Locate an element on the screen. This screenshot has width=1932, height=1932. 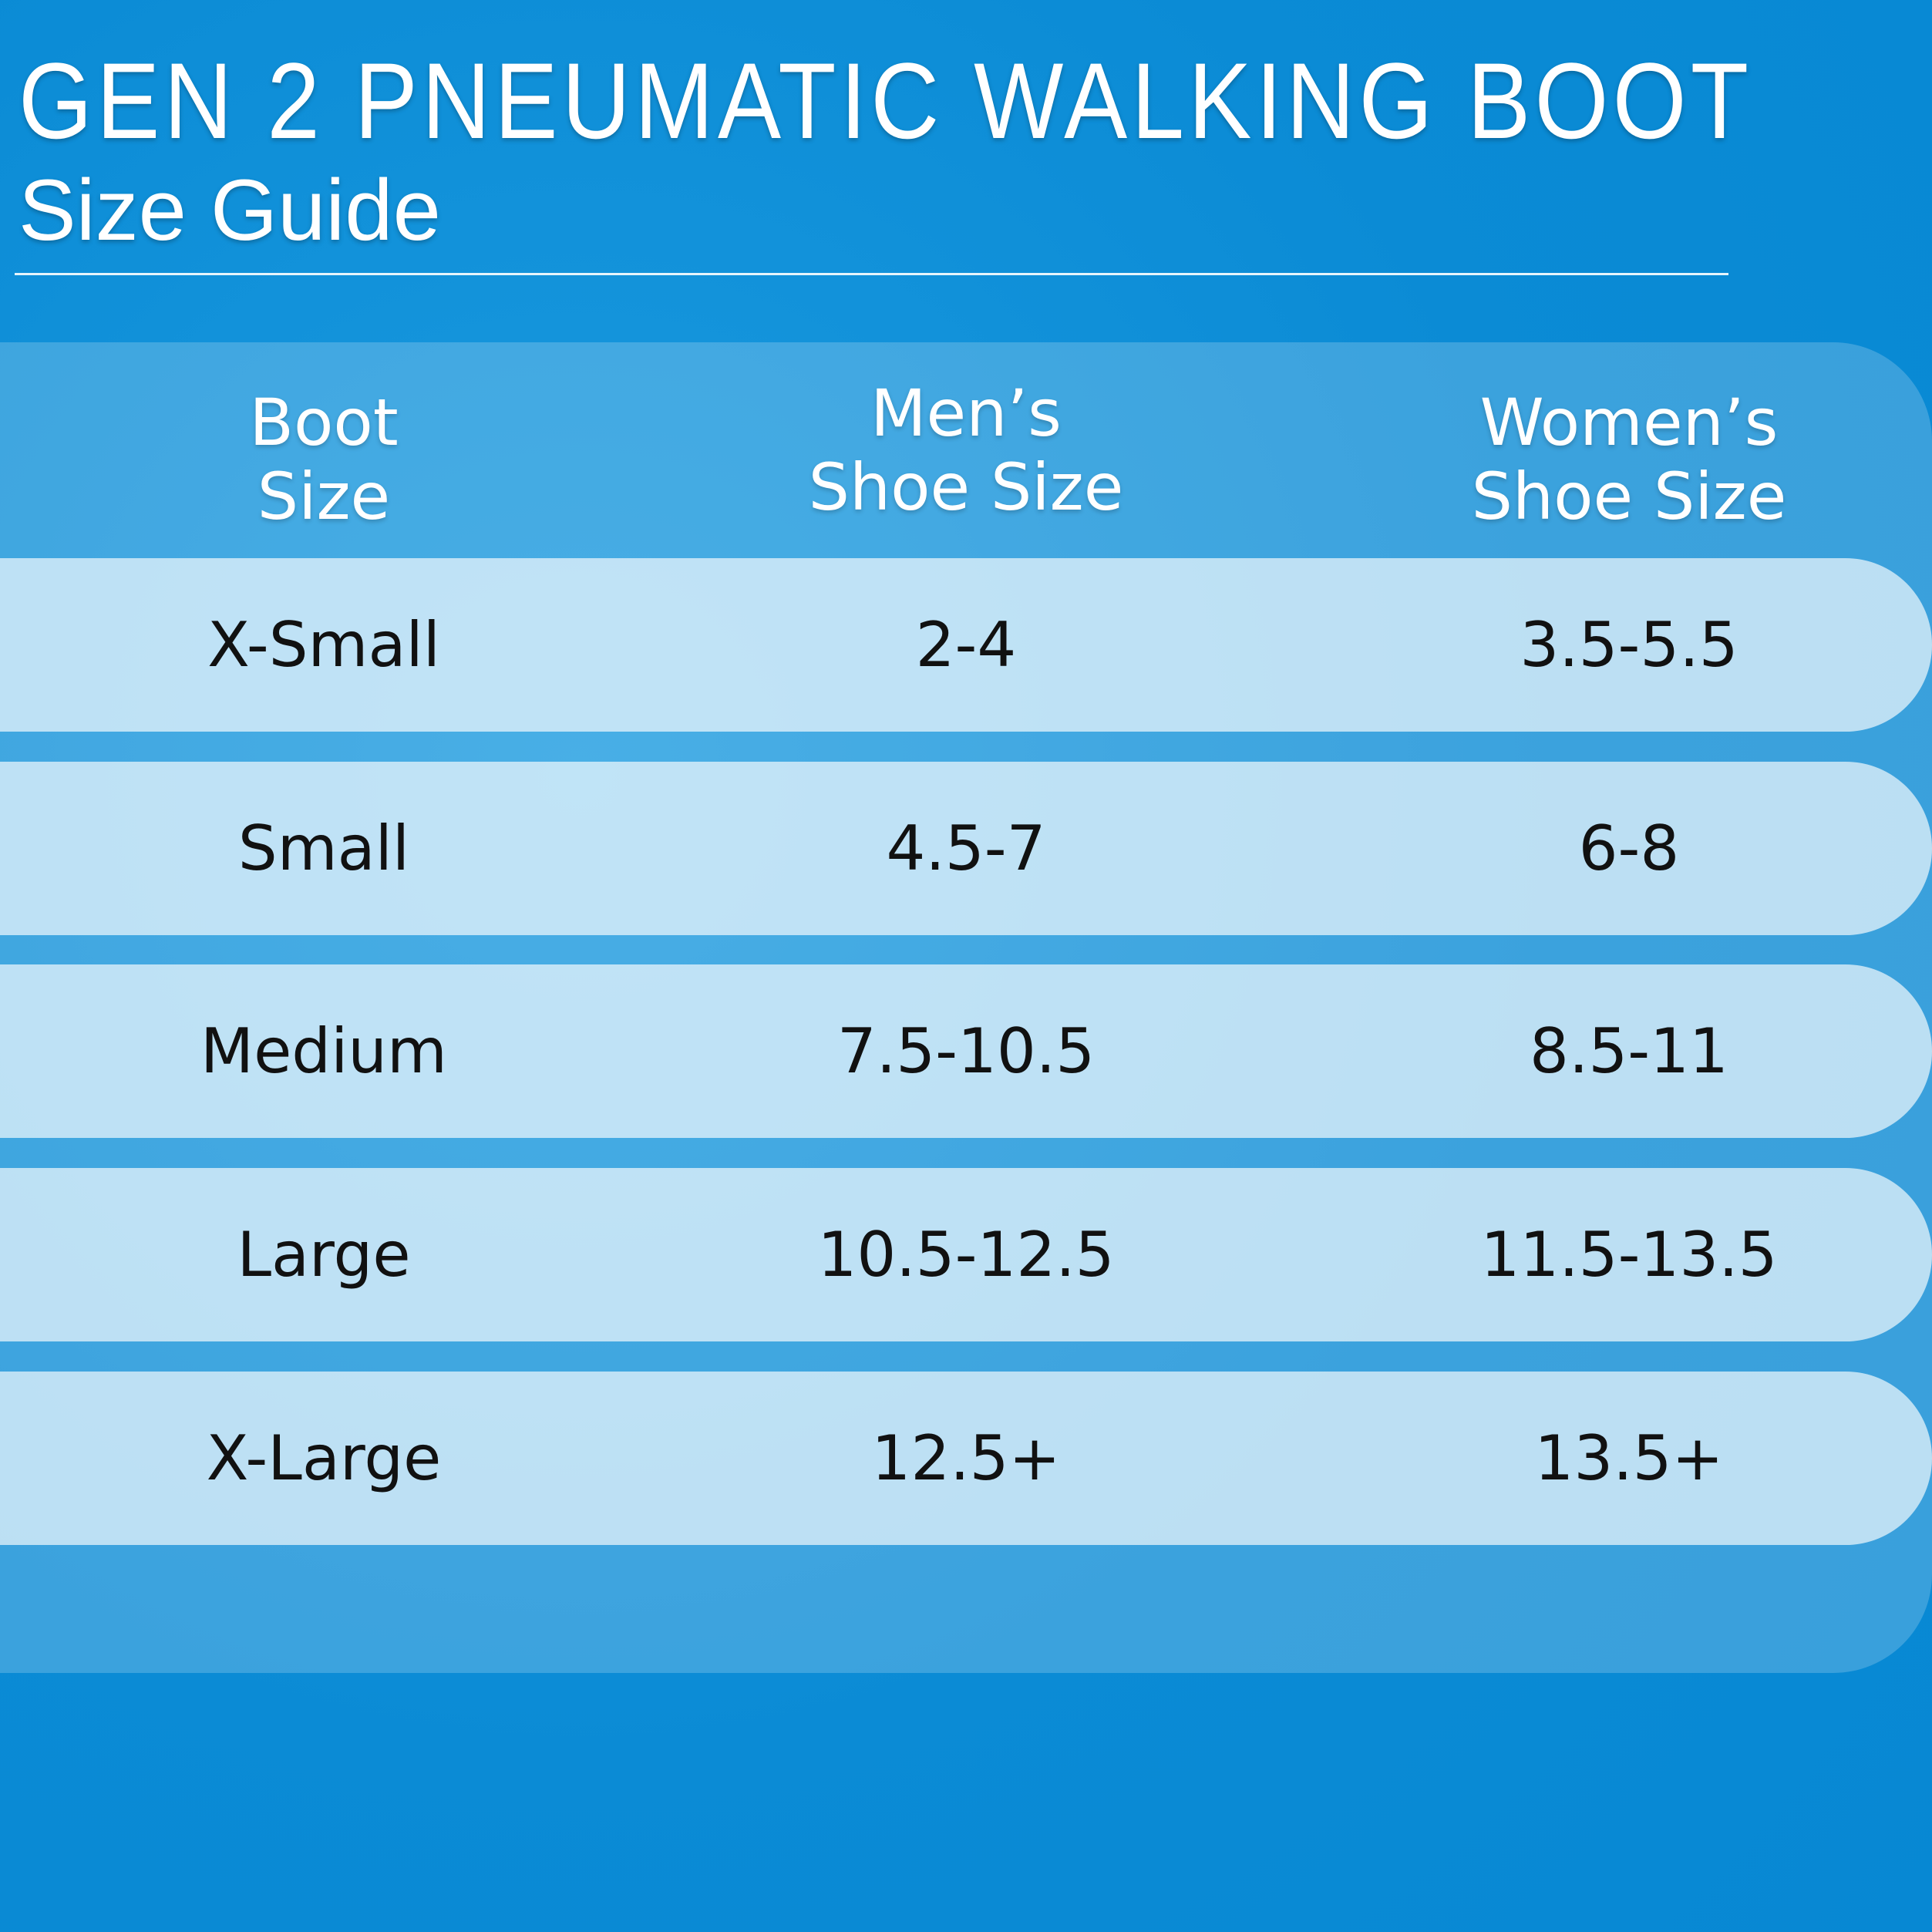
header-line: Boot is located at coordinates (324, 422).